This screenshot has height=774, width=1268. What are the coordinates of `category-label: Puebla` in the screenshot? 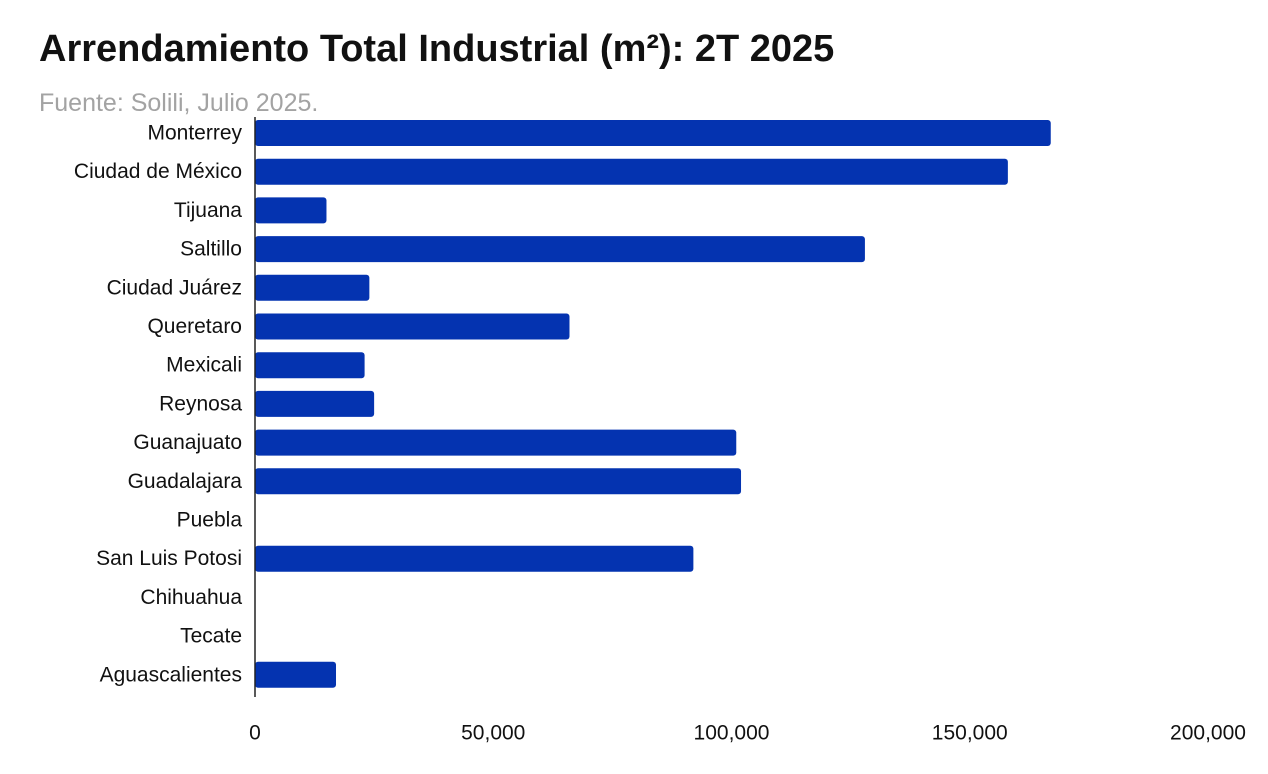 It's located at (210, 520).